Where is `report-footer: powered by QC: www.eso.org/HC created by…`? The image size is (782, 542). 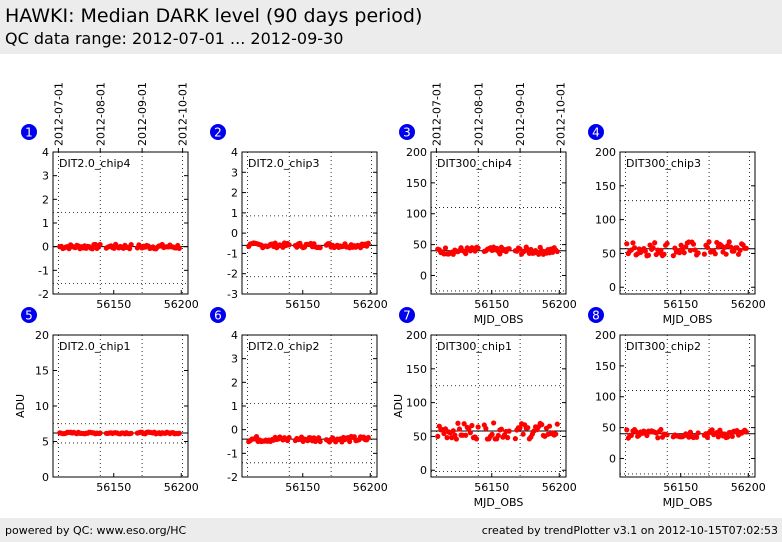
report-footer: powered by QC: www.eso.org/HC created by… is located at coordinates (391, 530).